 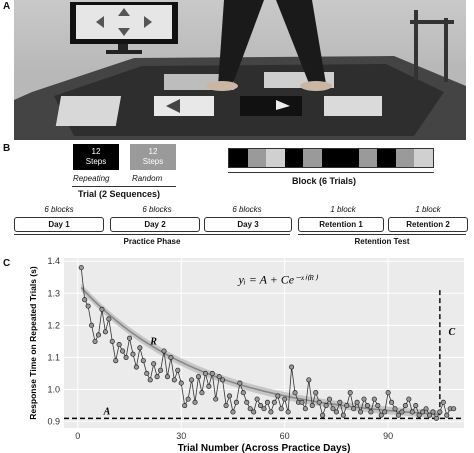 I want to click on practice-phase-label: Practice Phase, so click(x=152, y=241).